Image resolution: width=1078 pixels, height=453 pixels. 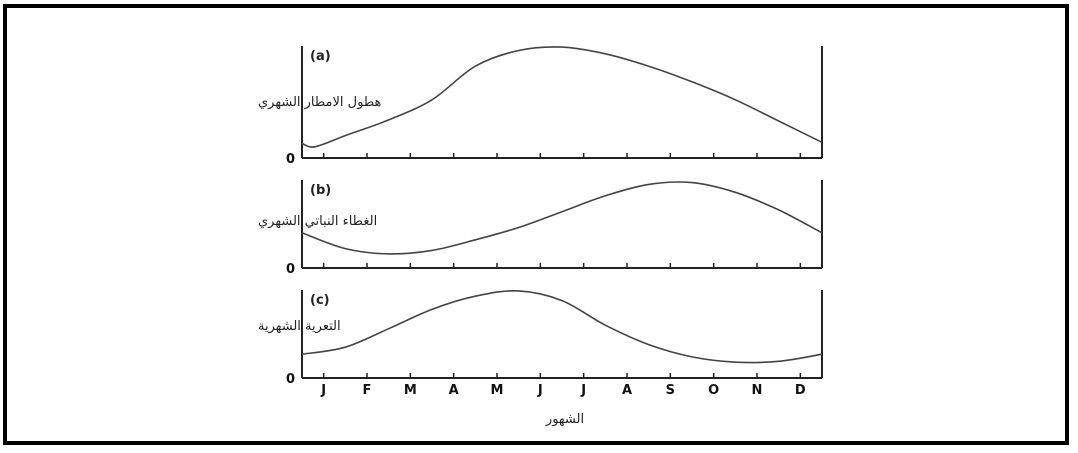 I want to click on panel-ylabel: الغطاء النباتي الشهري, so click(x=317, y=221).